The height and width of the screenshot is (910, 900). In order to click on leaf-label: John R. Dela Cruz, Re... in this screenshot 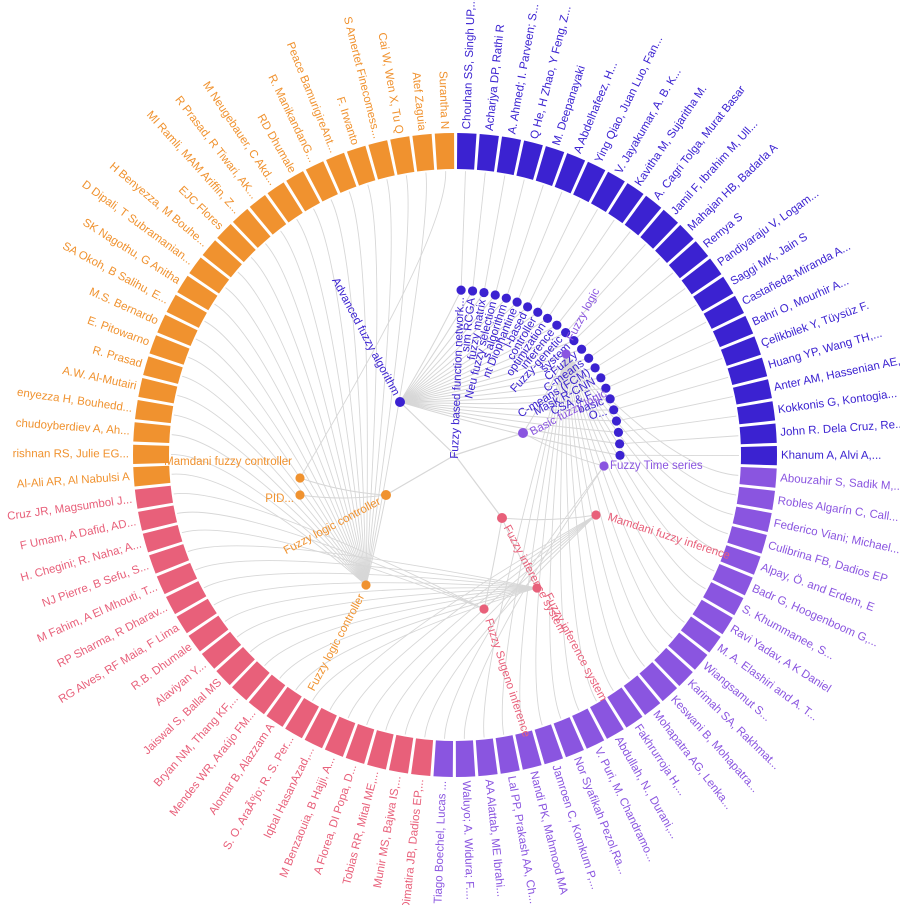, I will do `click(840, 429)`.